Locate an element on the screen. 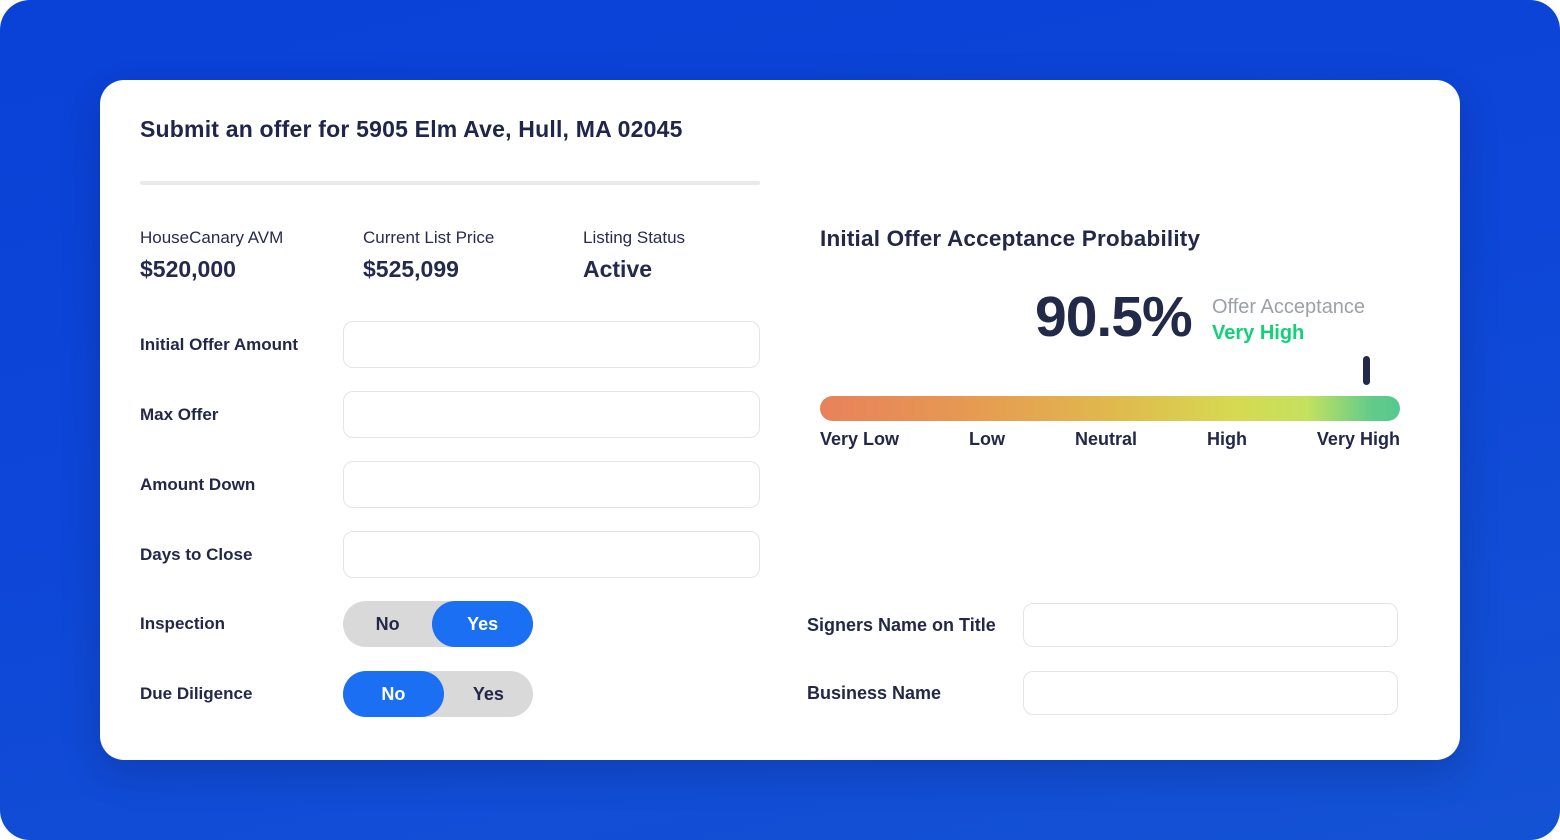  due-diligence-yes-option: Yes is located at coordinates (488, 693).